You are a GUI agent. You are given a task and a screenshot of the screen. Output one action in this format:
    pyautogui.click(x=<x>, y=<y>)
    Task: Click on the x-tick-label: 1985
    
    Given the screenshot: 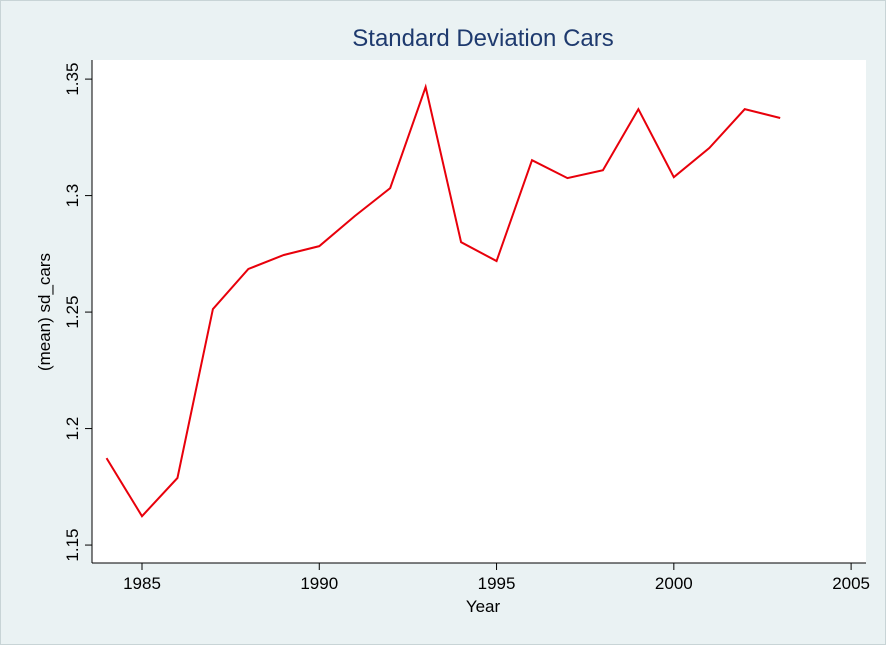 What is the action you would take?
    pyautogui.click(x=142, y=583)
    